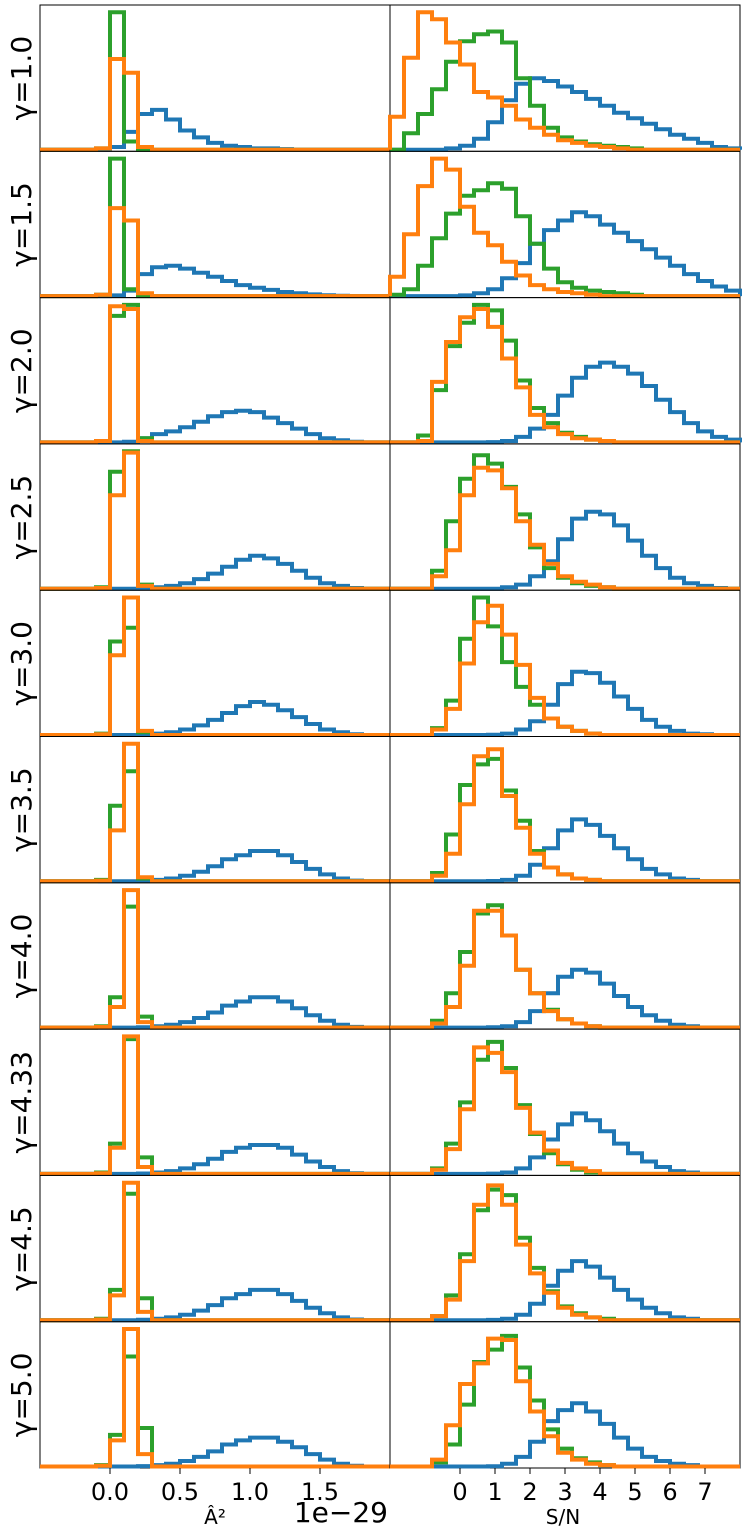 Image resolution: width=747 pixels, height=1535 pixels. What do you see at coordinates (21, 956) in the screenshot?
I see `row-label-6: γ=4.0` at bounding box center [21, 956].